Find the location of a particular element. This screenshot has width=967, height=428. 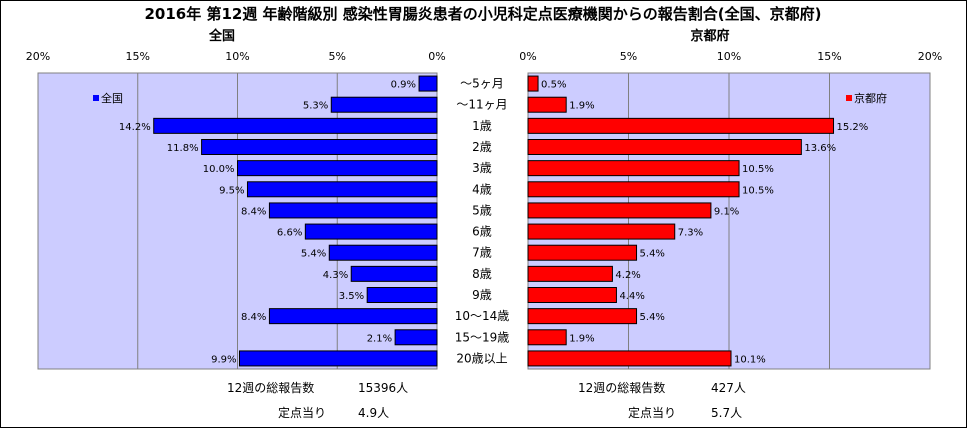

right-tick-label: 0% is located at coordinates (527, 56).